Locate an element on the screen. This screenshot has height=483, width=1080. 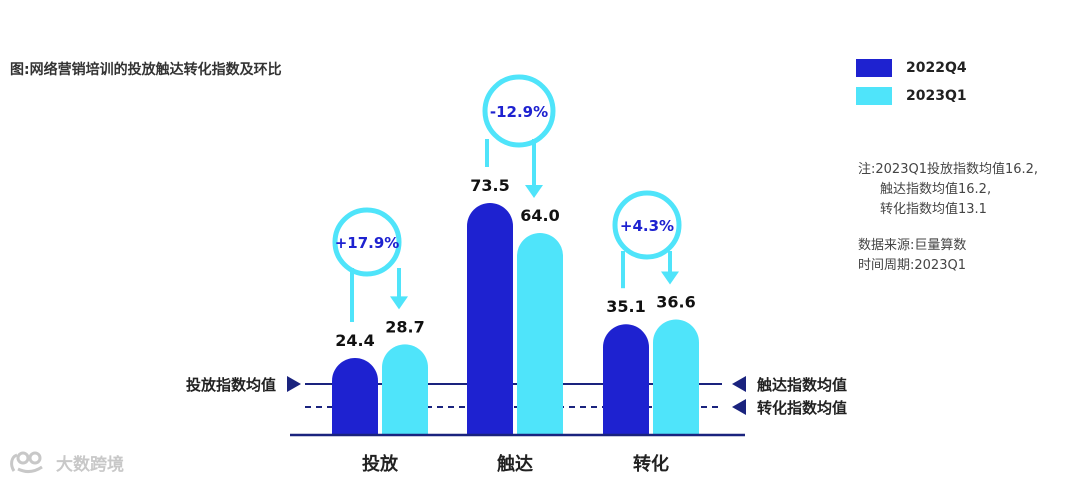
value-label-2022Q4-触达: 73.5 is located at coordinates (489, 185).